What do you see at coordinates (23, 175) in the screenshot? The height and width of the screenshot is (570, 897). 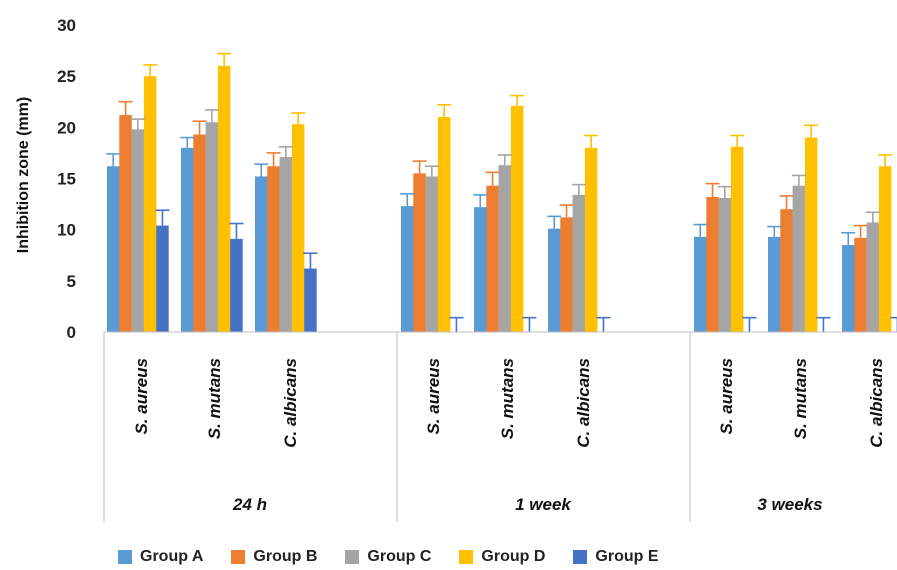 I see `y-axis-label: Inhibition zone (mm)` at bounding box center [23, 175].